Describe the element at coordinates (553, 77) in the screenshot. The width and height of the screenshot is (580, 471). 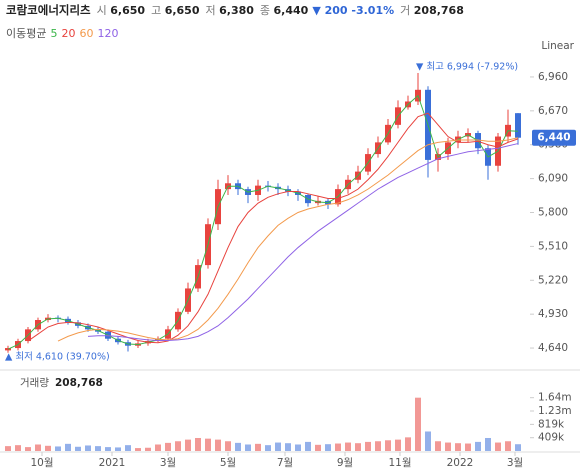
I see `y-tick-label: 6,960` at that location.